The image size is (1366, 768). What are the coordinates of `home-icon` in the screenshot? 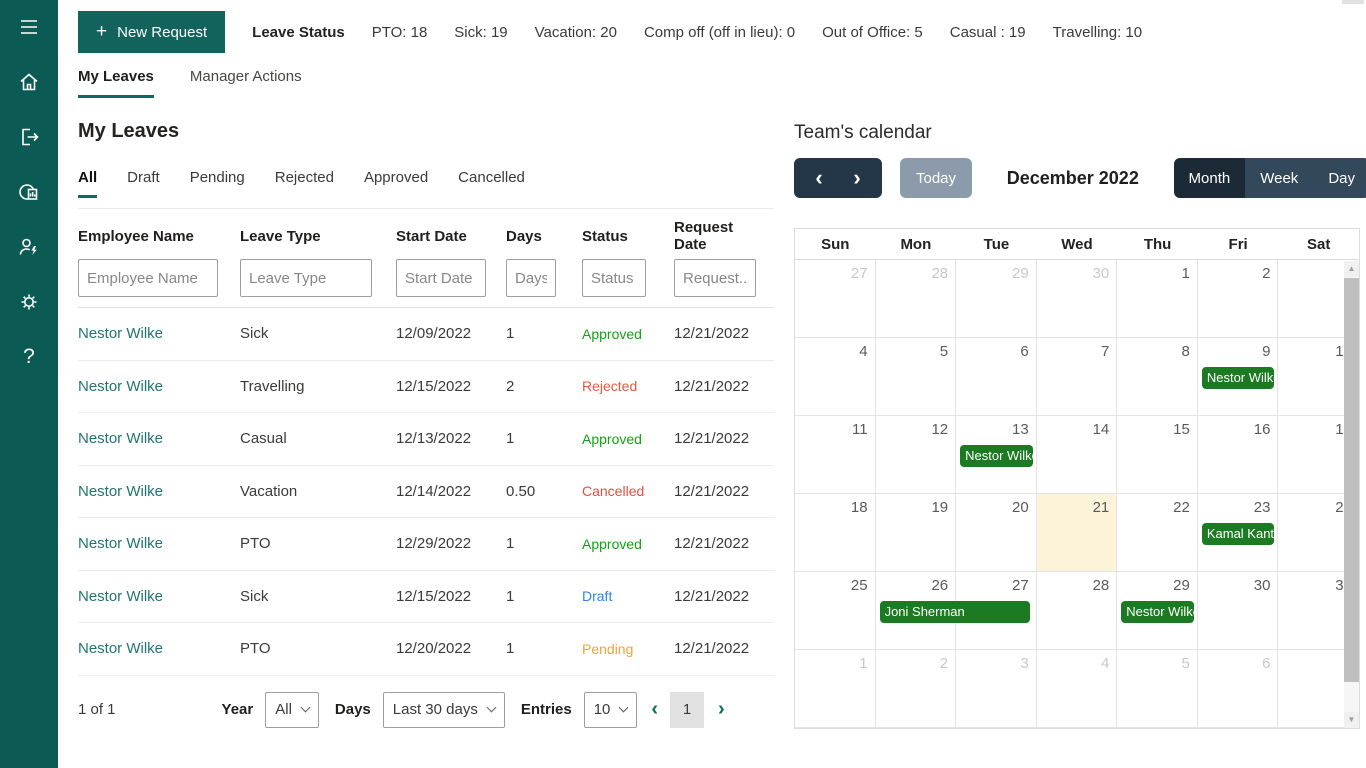 It's located at (29, 82).